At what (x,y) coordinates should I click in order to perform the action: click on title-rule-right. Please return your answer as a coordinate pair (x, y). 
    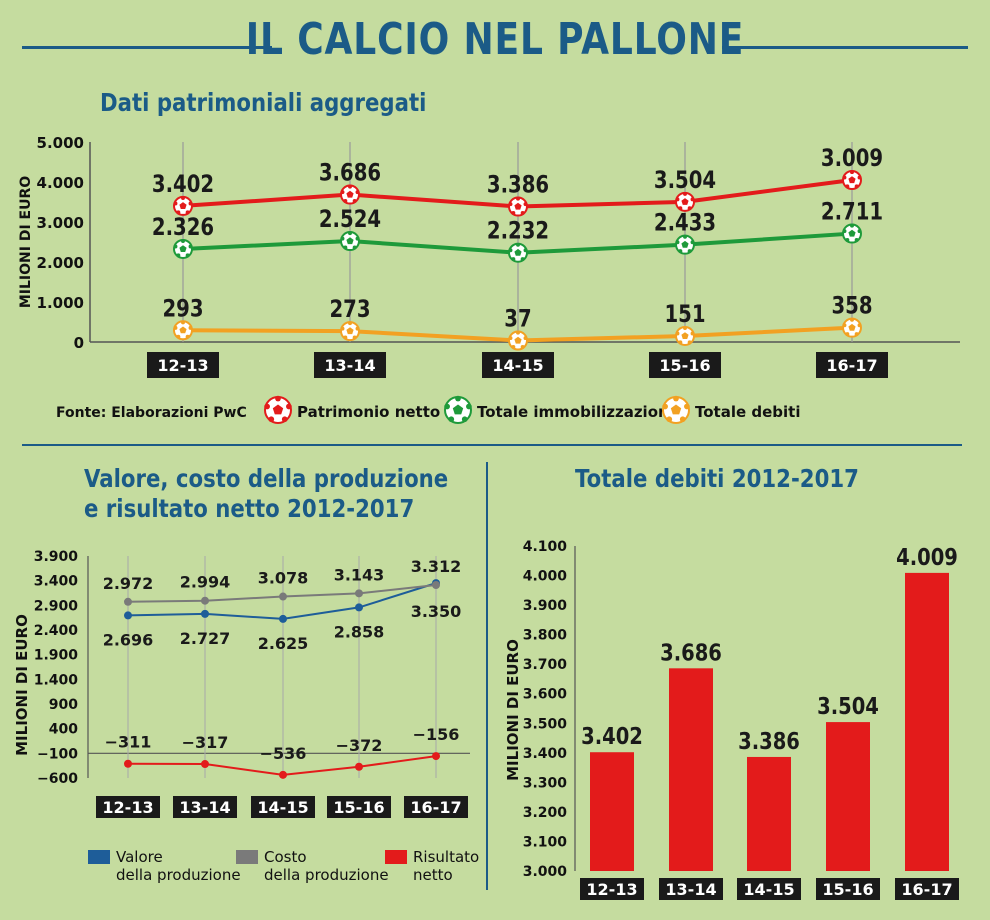
    Looking at the image, I should click on (845, 47).